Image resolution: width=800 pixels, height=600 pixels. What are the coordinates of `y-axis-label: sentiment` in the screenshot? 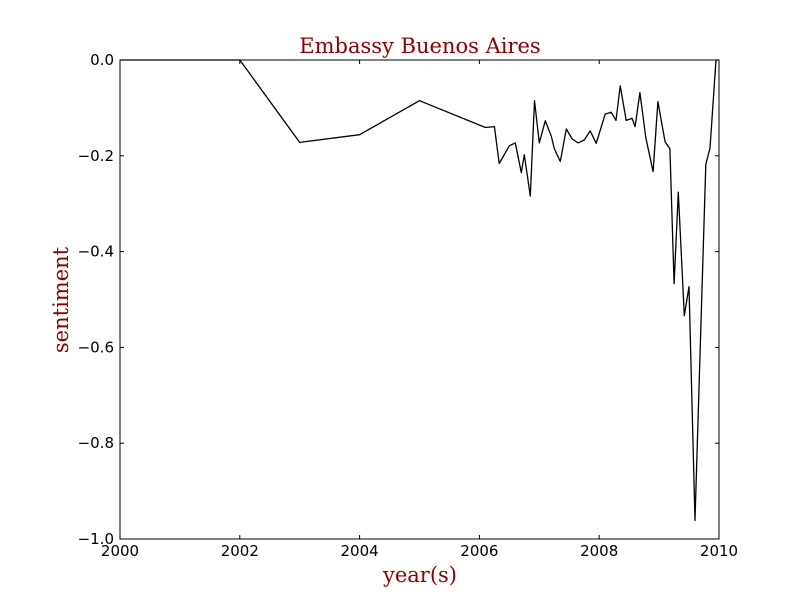 It's located at (61, 299).